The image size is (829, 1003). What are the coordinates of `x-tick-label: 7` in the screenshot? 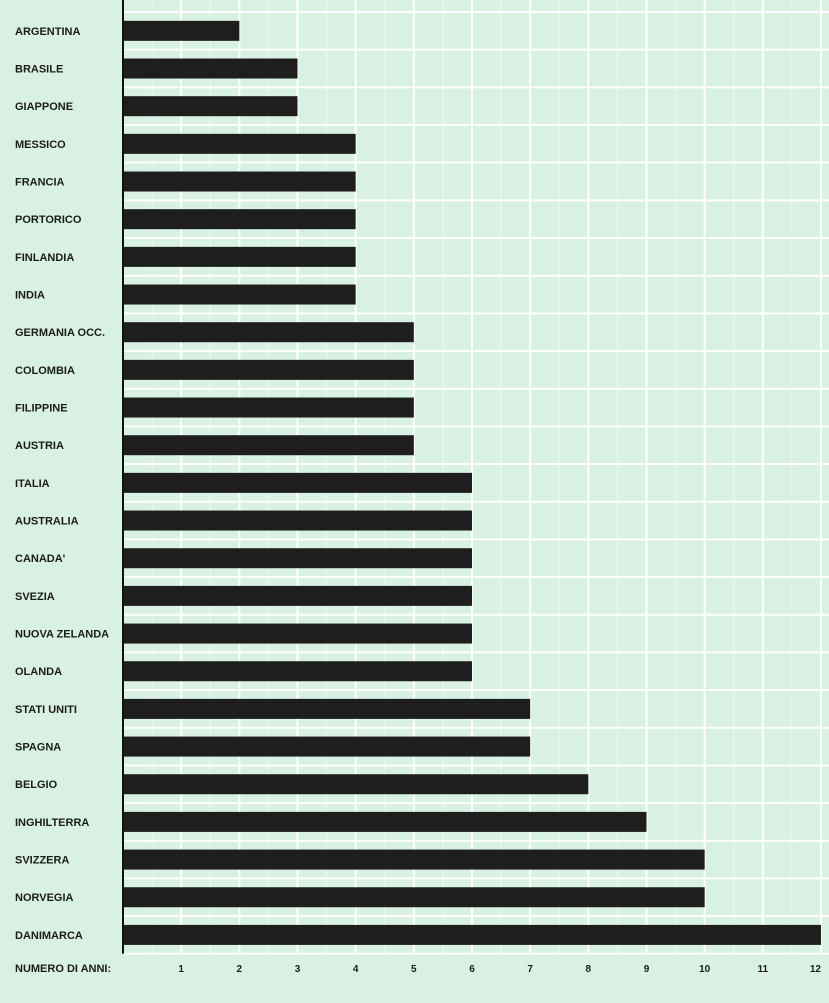 It's located at (530, 969).